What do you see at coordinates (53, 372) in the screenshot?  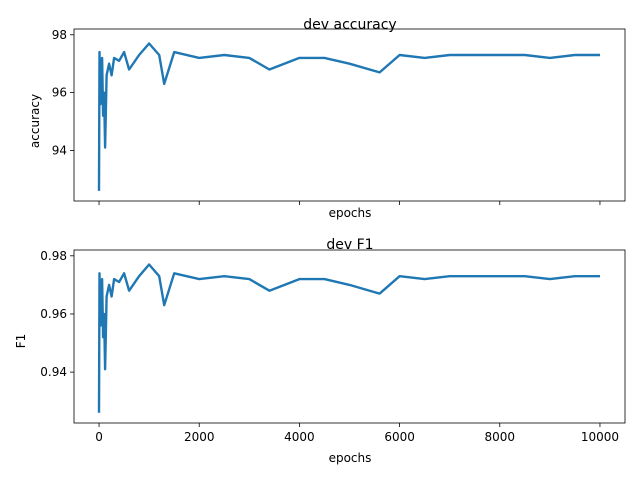 I see `y-tick-label: 0.94` at bounding box center [53, 372].